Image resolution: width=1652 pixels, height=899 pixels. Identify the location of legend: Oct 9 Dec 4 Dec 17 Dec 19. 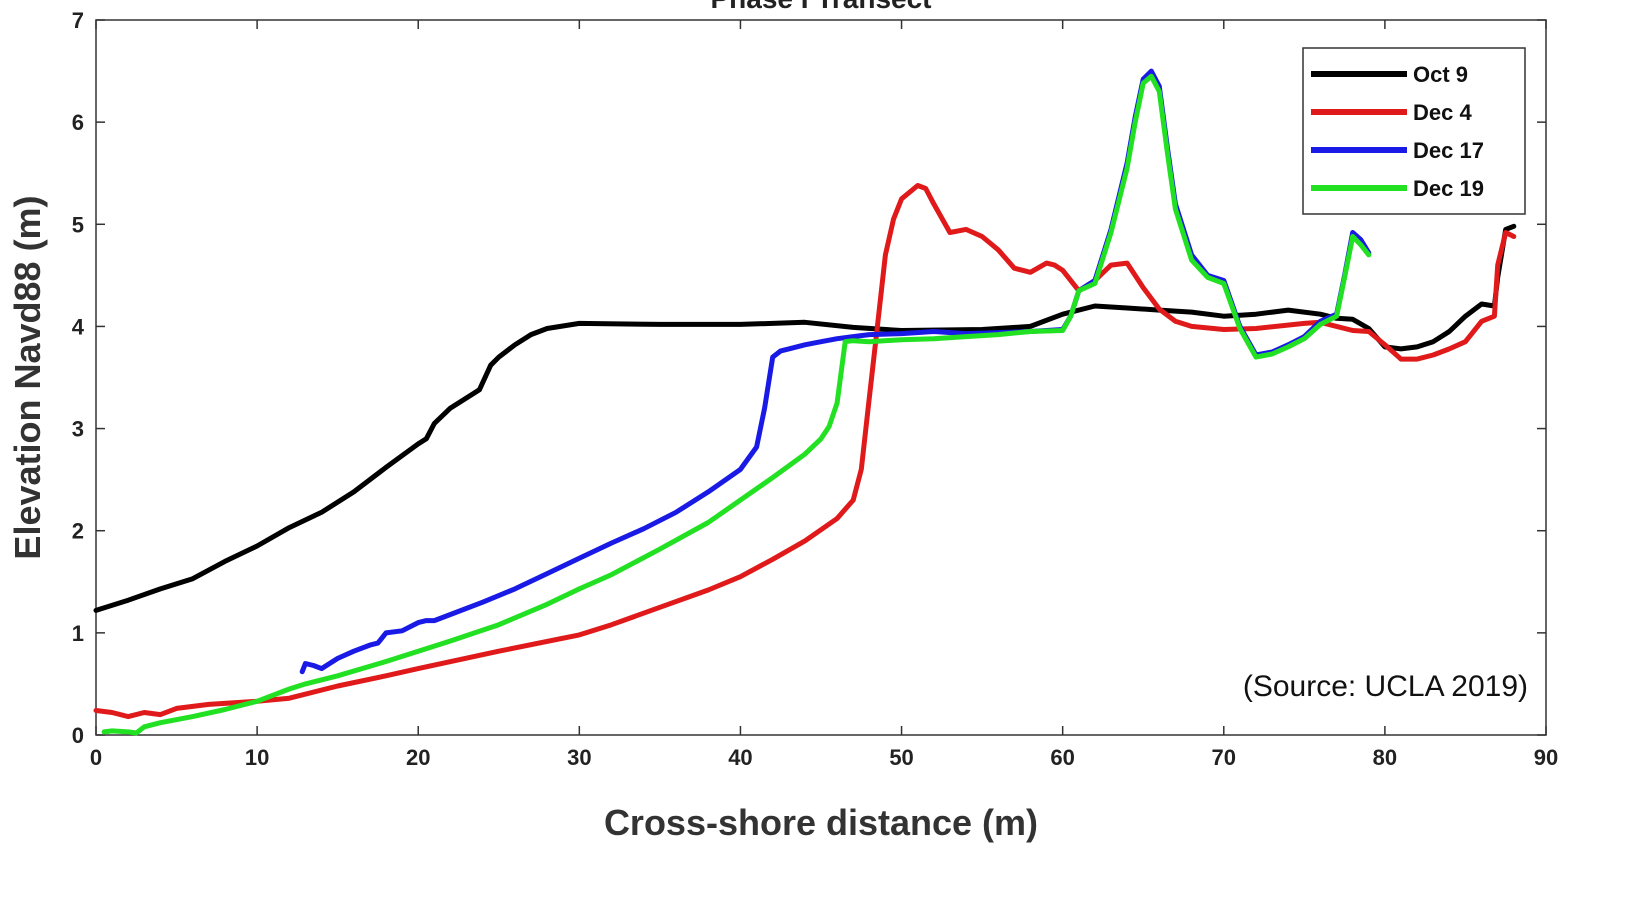
(1414, 131).